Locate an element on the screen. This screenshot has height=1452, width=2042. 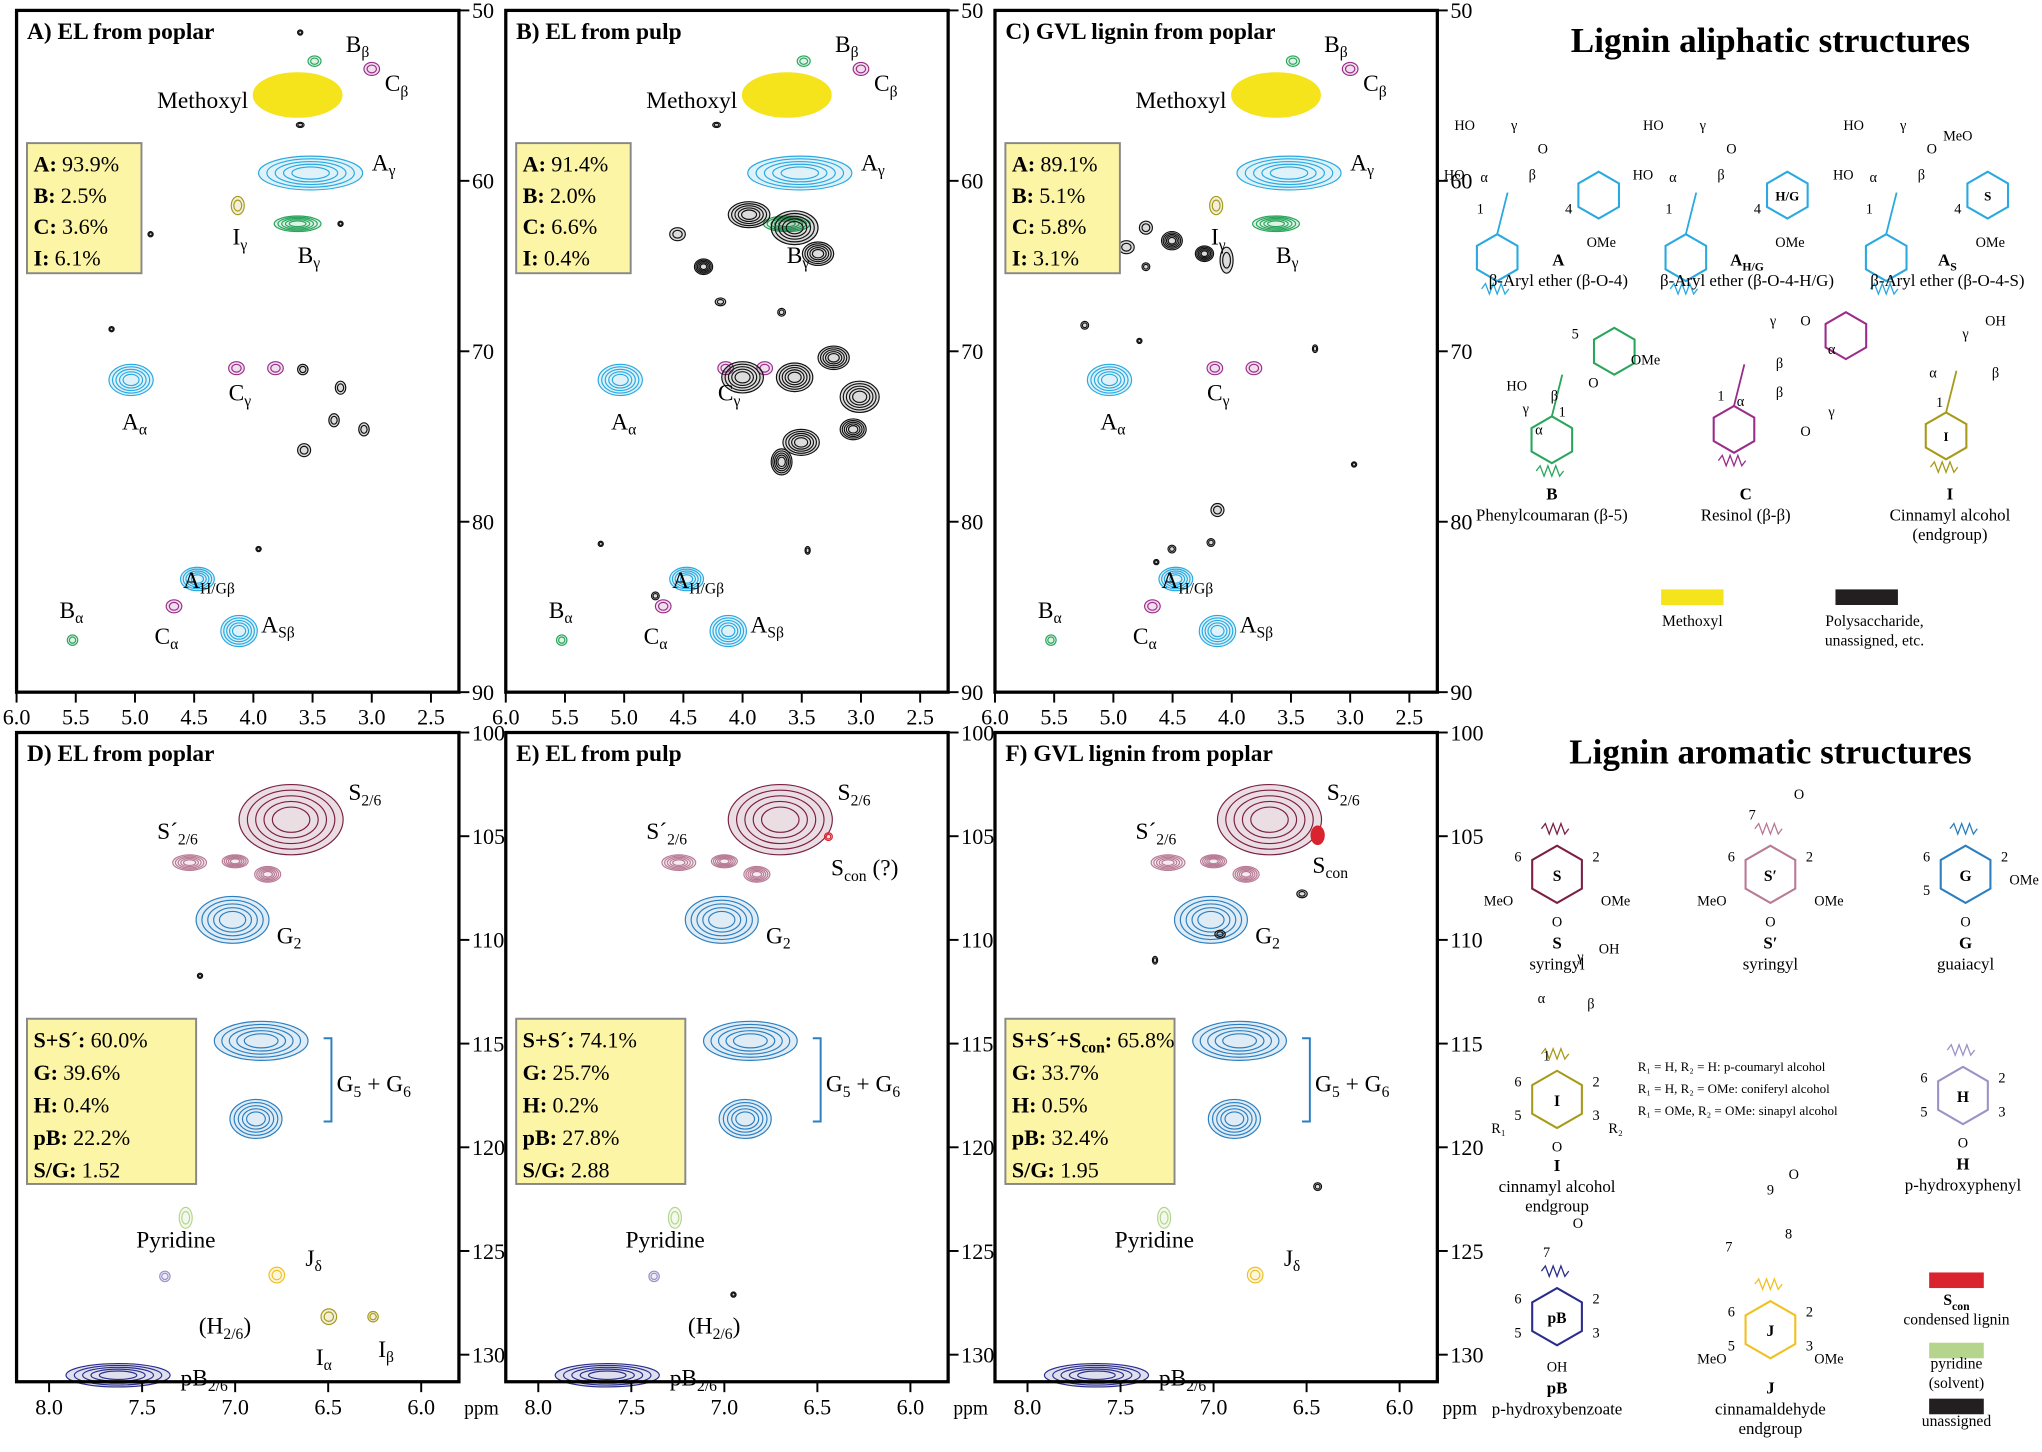
bond is located at coordinates (1739, 385).